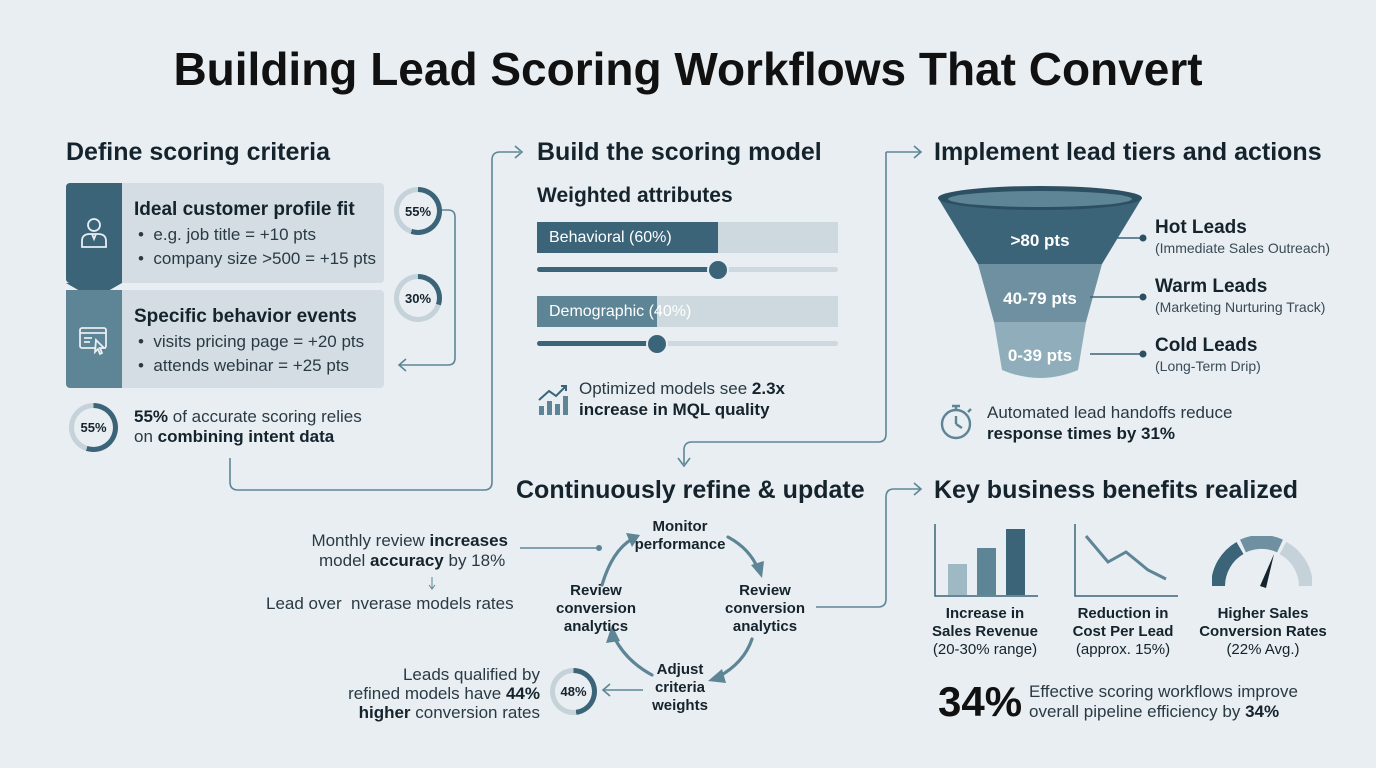 The width and height of the screenshot is (1376, 768). I want to click on lead-funnel, so click(1040, 282).